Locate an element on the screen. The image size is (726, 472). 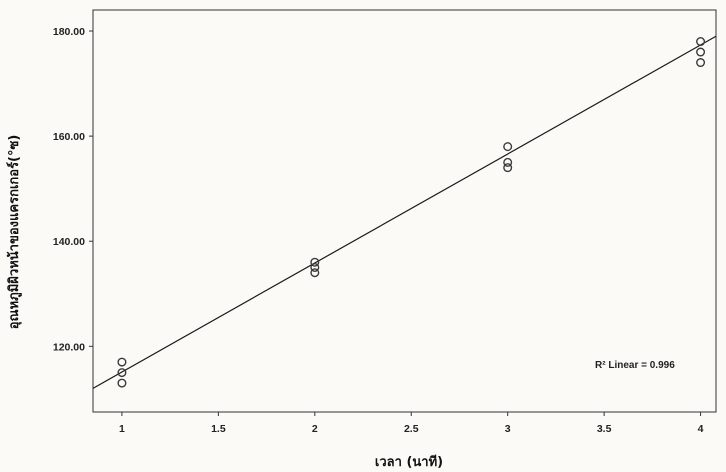
r-squared-annotation: R² Linear = 0.996 is located at coordinates (635, 365).